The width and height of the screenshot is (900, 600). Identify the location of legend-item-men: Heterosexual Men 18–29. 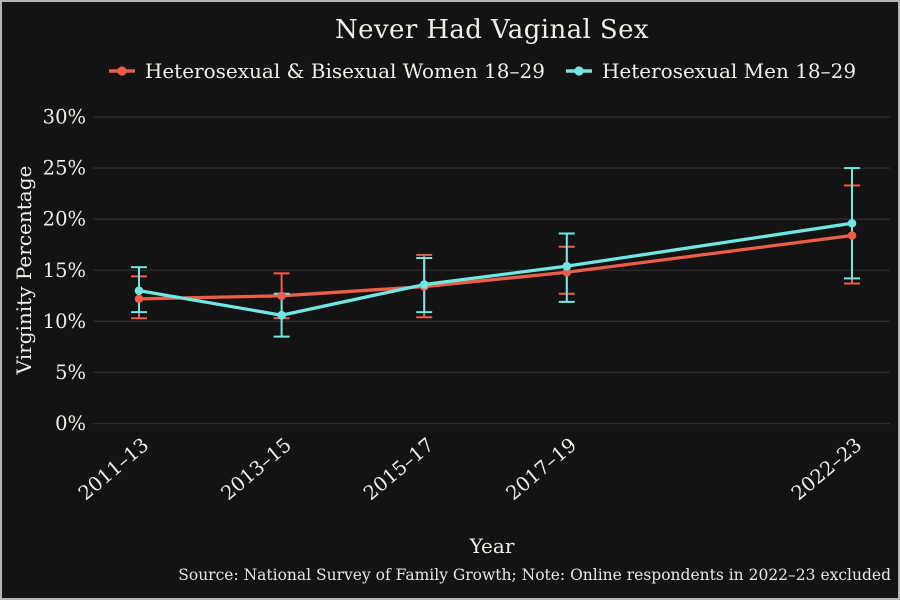
(710, 71).